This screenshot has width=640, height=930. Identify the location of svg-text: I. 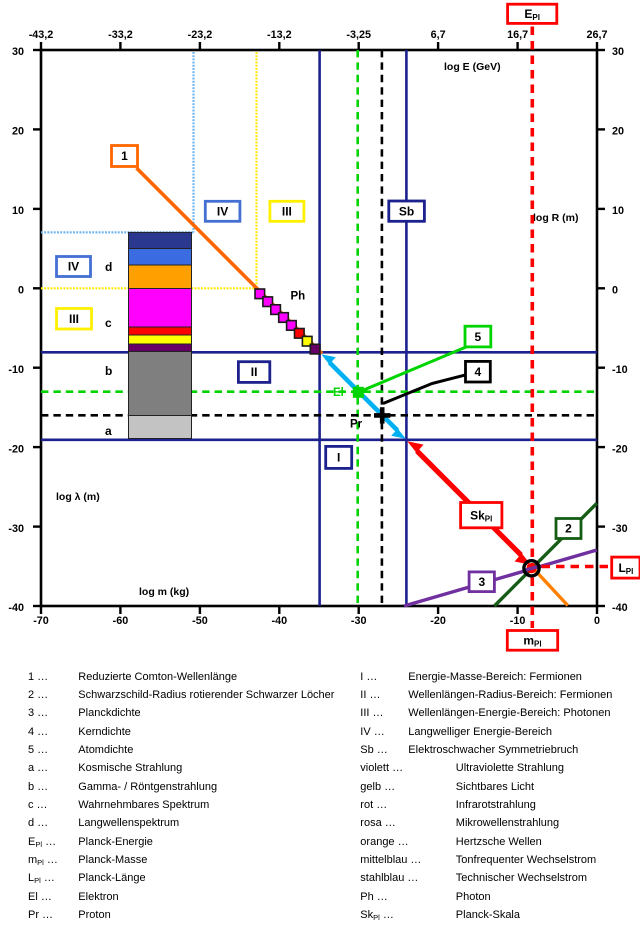
(338, 458).